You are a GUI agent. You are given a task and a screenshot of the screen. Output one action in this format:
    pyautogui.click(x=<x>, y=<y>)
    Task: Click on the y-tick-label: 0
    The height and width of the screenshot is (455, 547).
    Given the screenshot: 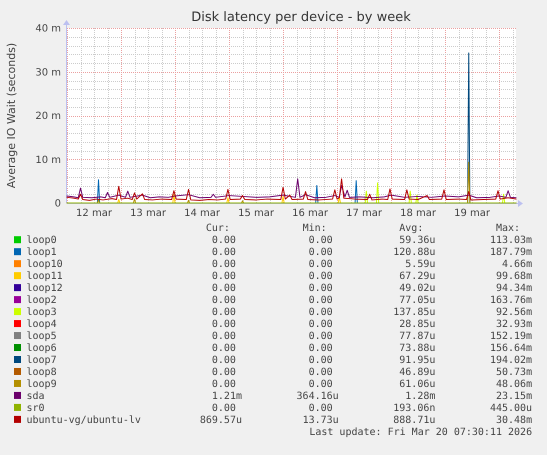 What is the action you would take?
    pyautogui.click(x=57, y=204)
    